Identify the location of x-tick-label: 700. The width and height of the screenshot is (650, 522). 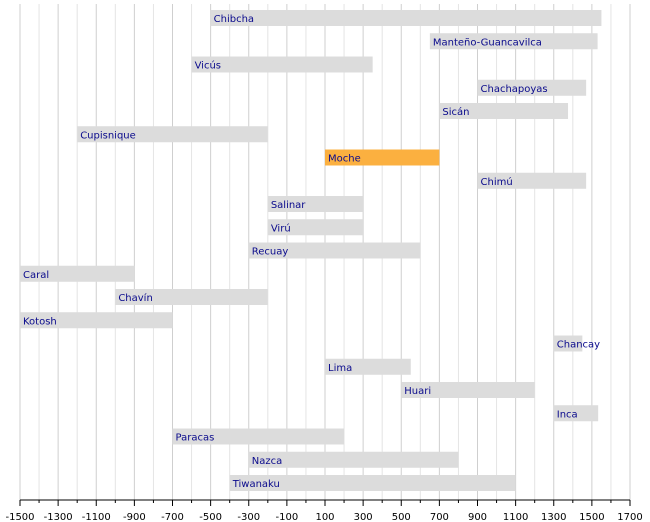
(439, 517).